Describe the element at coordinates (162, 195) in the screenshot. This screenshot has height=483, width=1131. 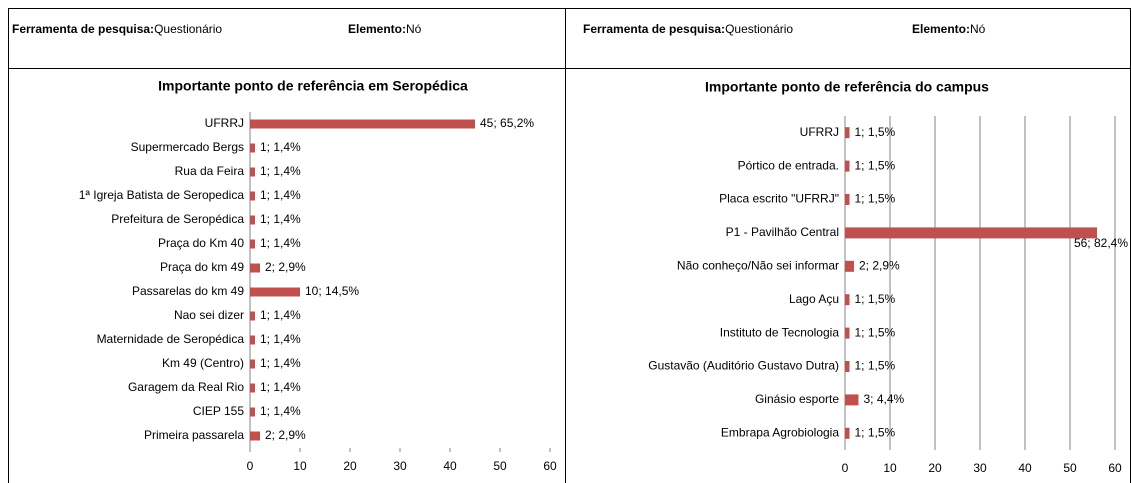
I see `y-tick-label: 1ª Igreja Batista de Seropedica` at that location.